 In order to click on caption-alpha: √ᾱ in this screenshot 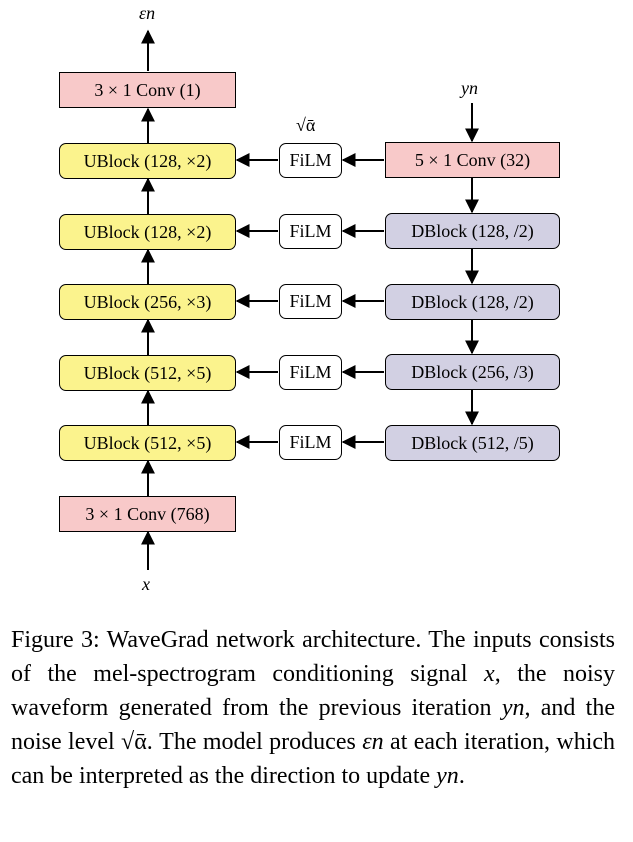, I will do `click(134, 742)`.